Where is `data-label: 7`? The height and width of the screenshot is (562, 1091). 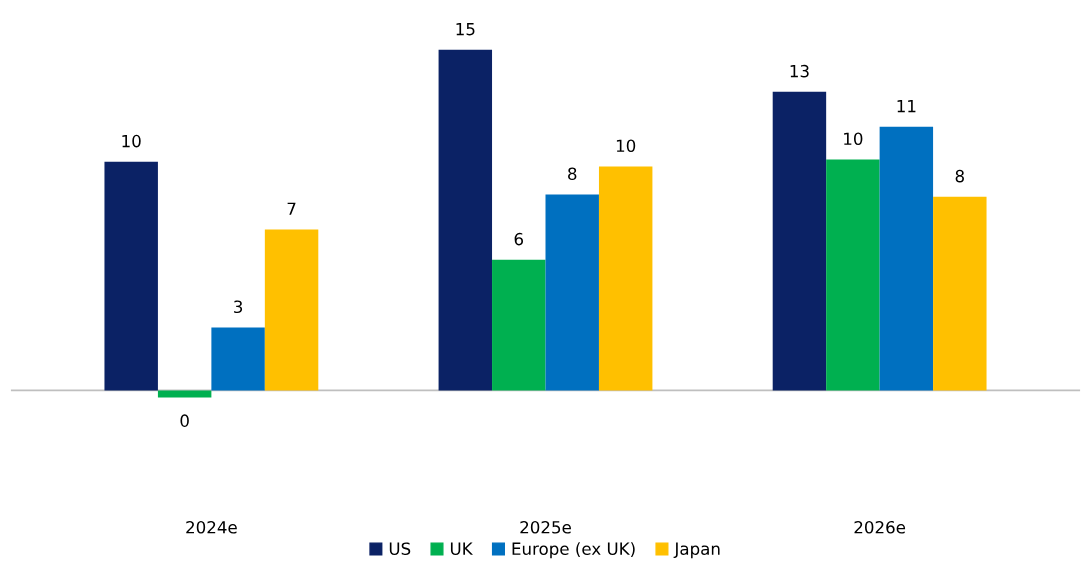
data-label: 7 is located at coordinates (291, 208).